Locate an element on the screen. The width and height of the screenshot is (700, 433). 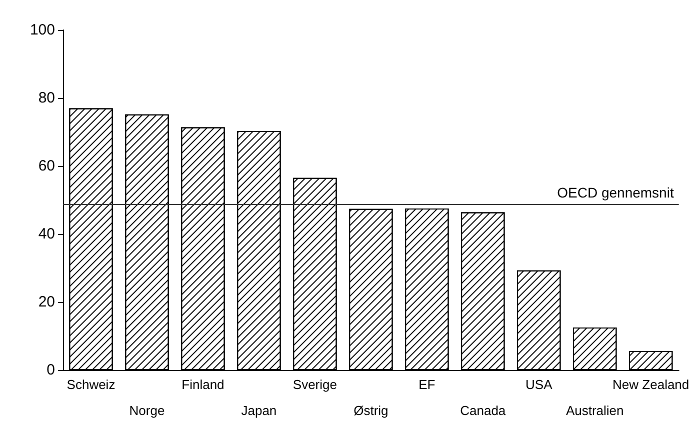
x-tick-label: EF is located at coordinates (427, 384).